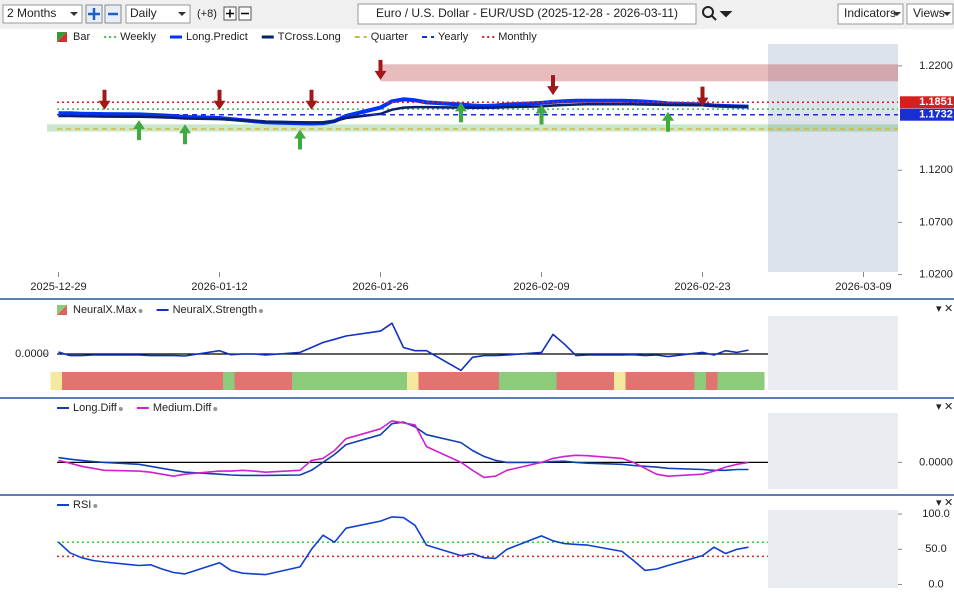  What do you see at coordinates (935, 549) in the screenshot?
I see `y-tick-label: 50.0` at bounding box center [935, 549].